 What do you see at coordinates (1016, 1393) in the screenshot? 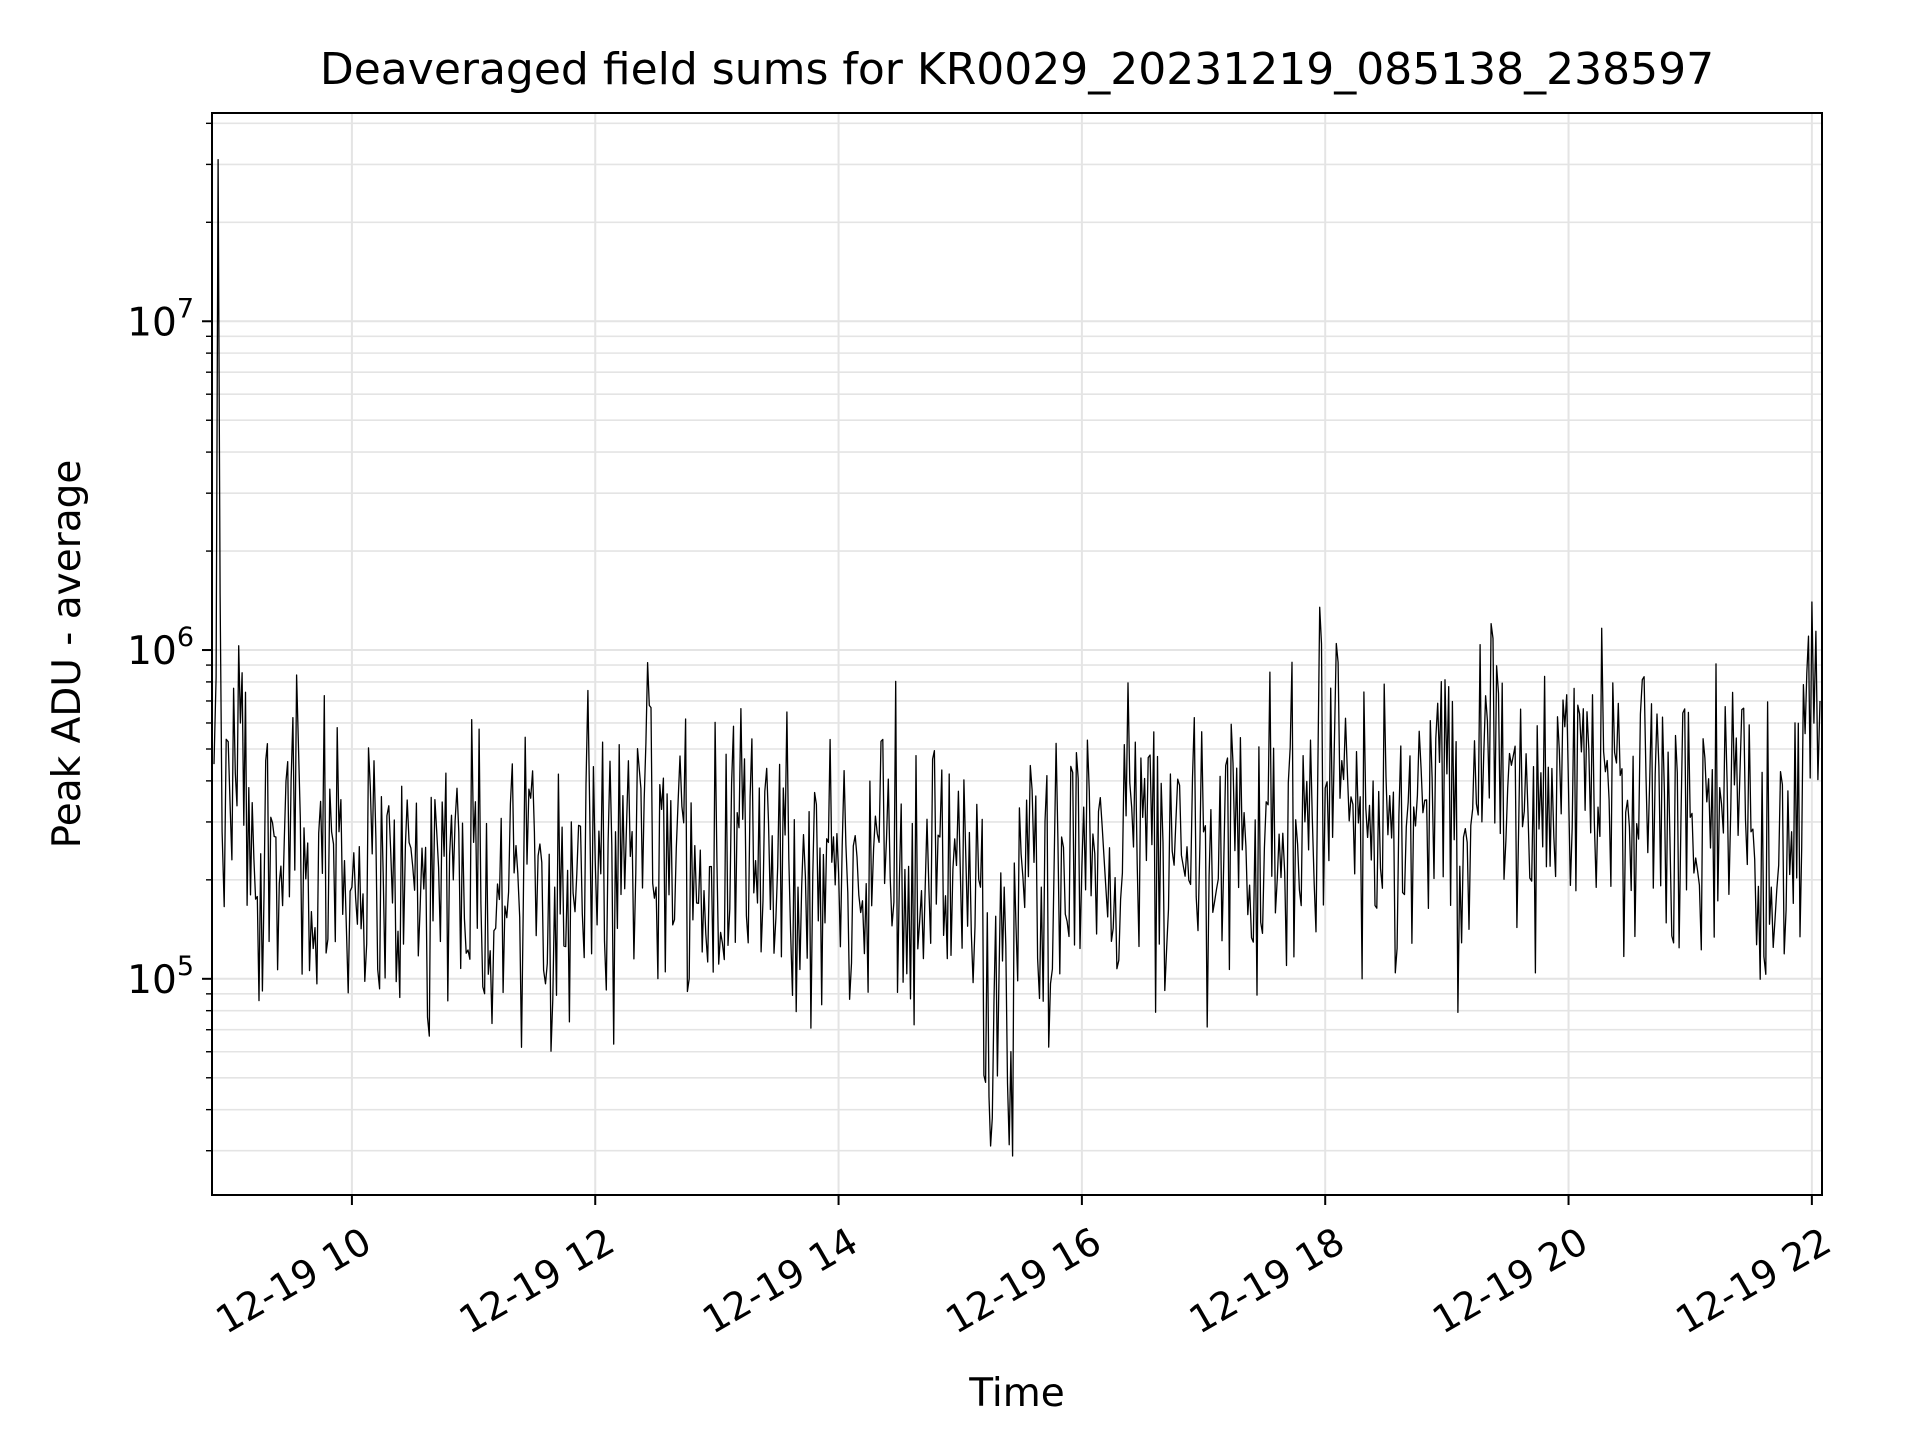
I see `x-axis-label: Time` at bounding box center [1016, 1393].